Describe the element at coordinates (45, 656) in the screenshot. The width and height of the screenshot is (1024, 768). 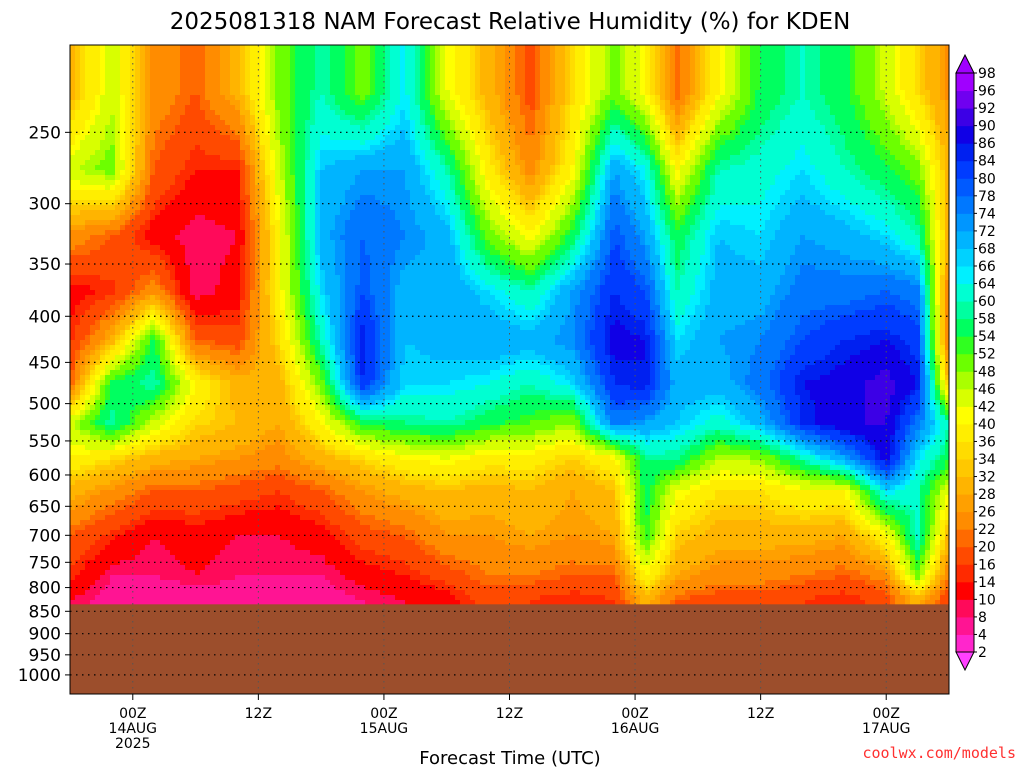
I see `y-tick-label: 950` at that location.